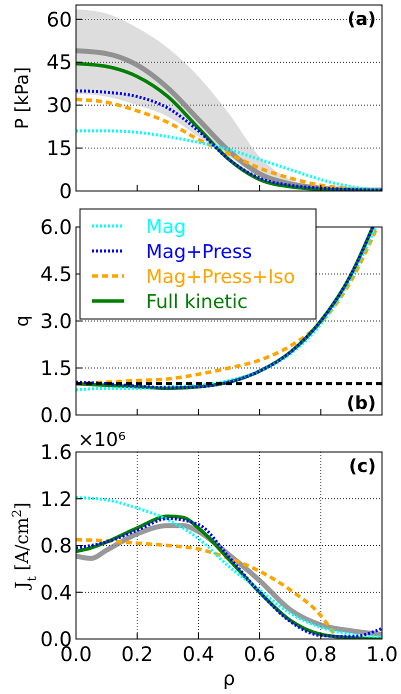  What do you see at coordinates (166, 227) in the screenshot?
I see `legend-label: Mag` at bounding box center [166, 227].